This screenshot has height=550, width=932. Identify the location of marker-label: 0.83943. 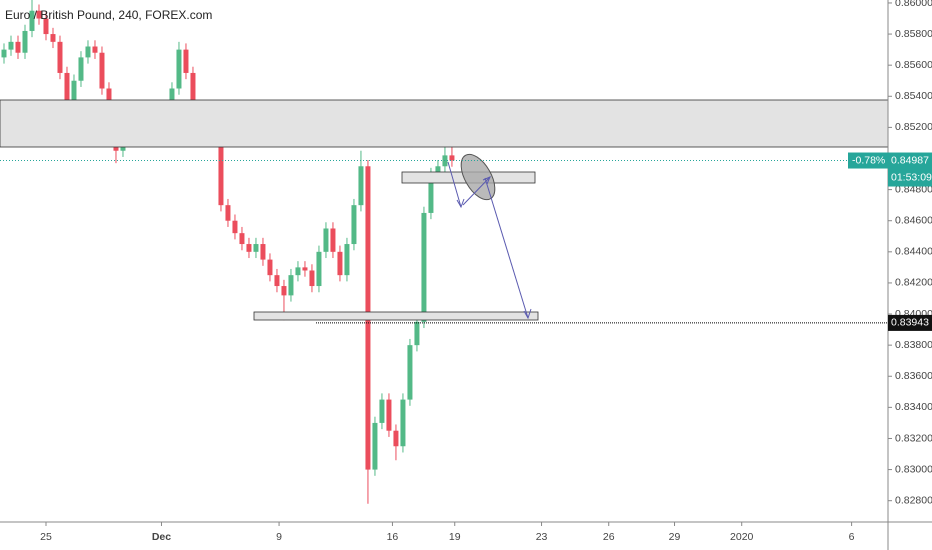
(910, 323).